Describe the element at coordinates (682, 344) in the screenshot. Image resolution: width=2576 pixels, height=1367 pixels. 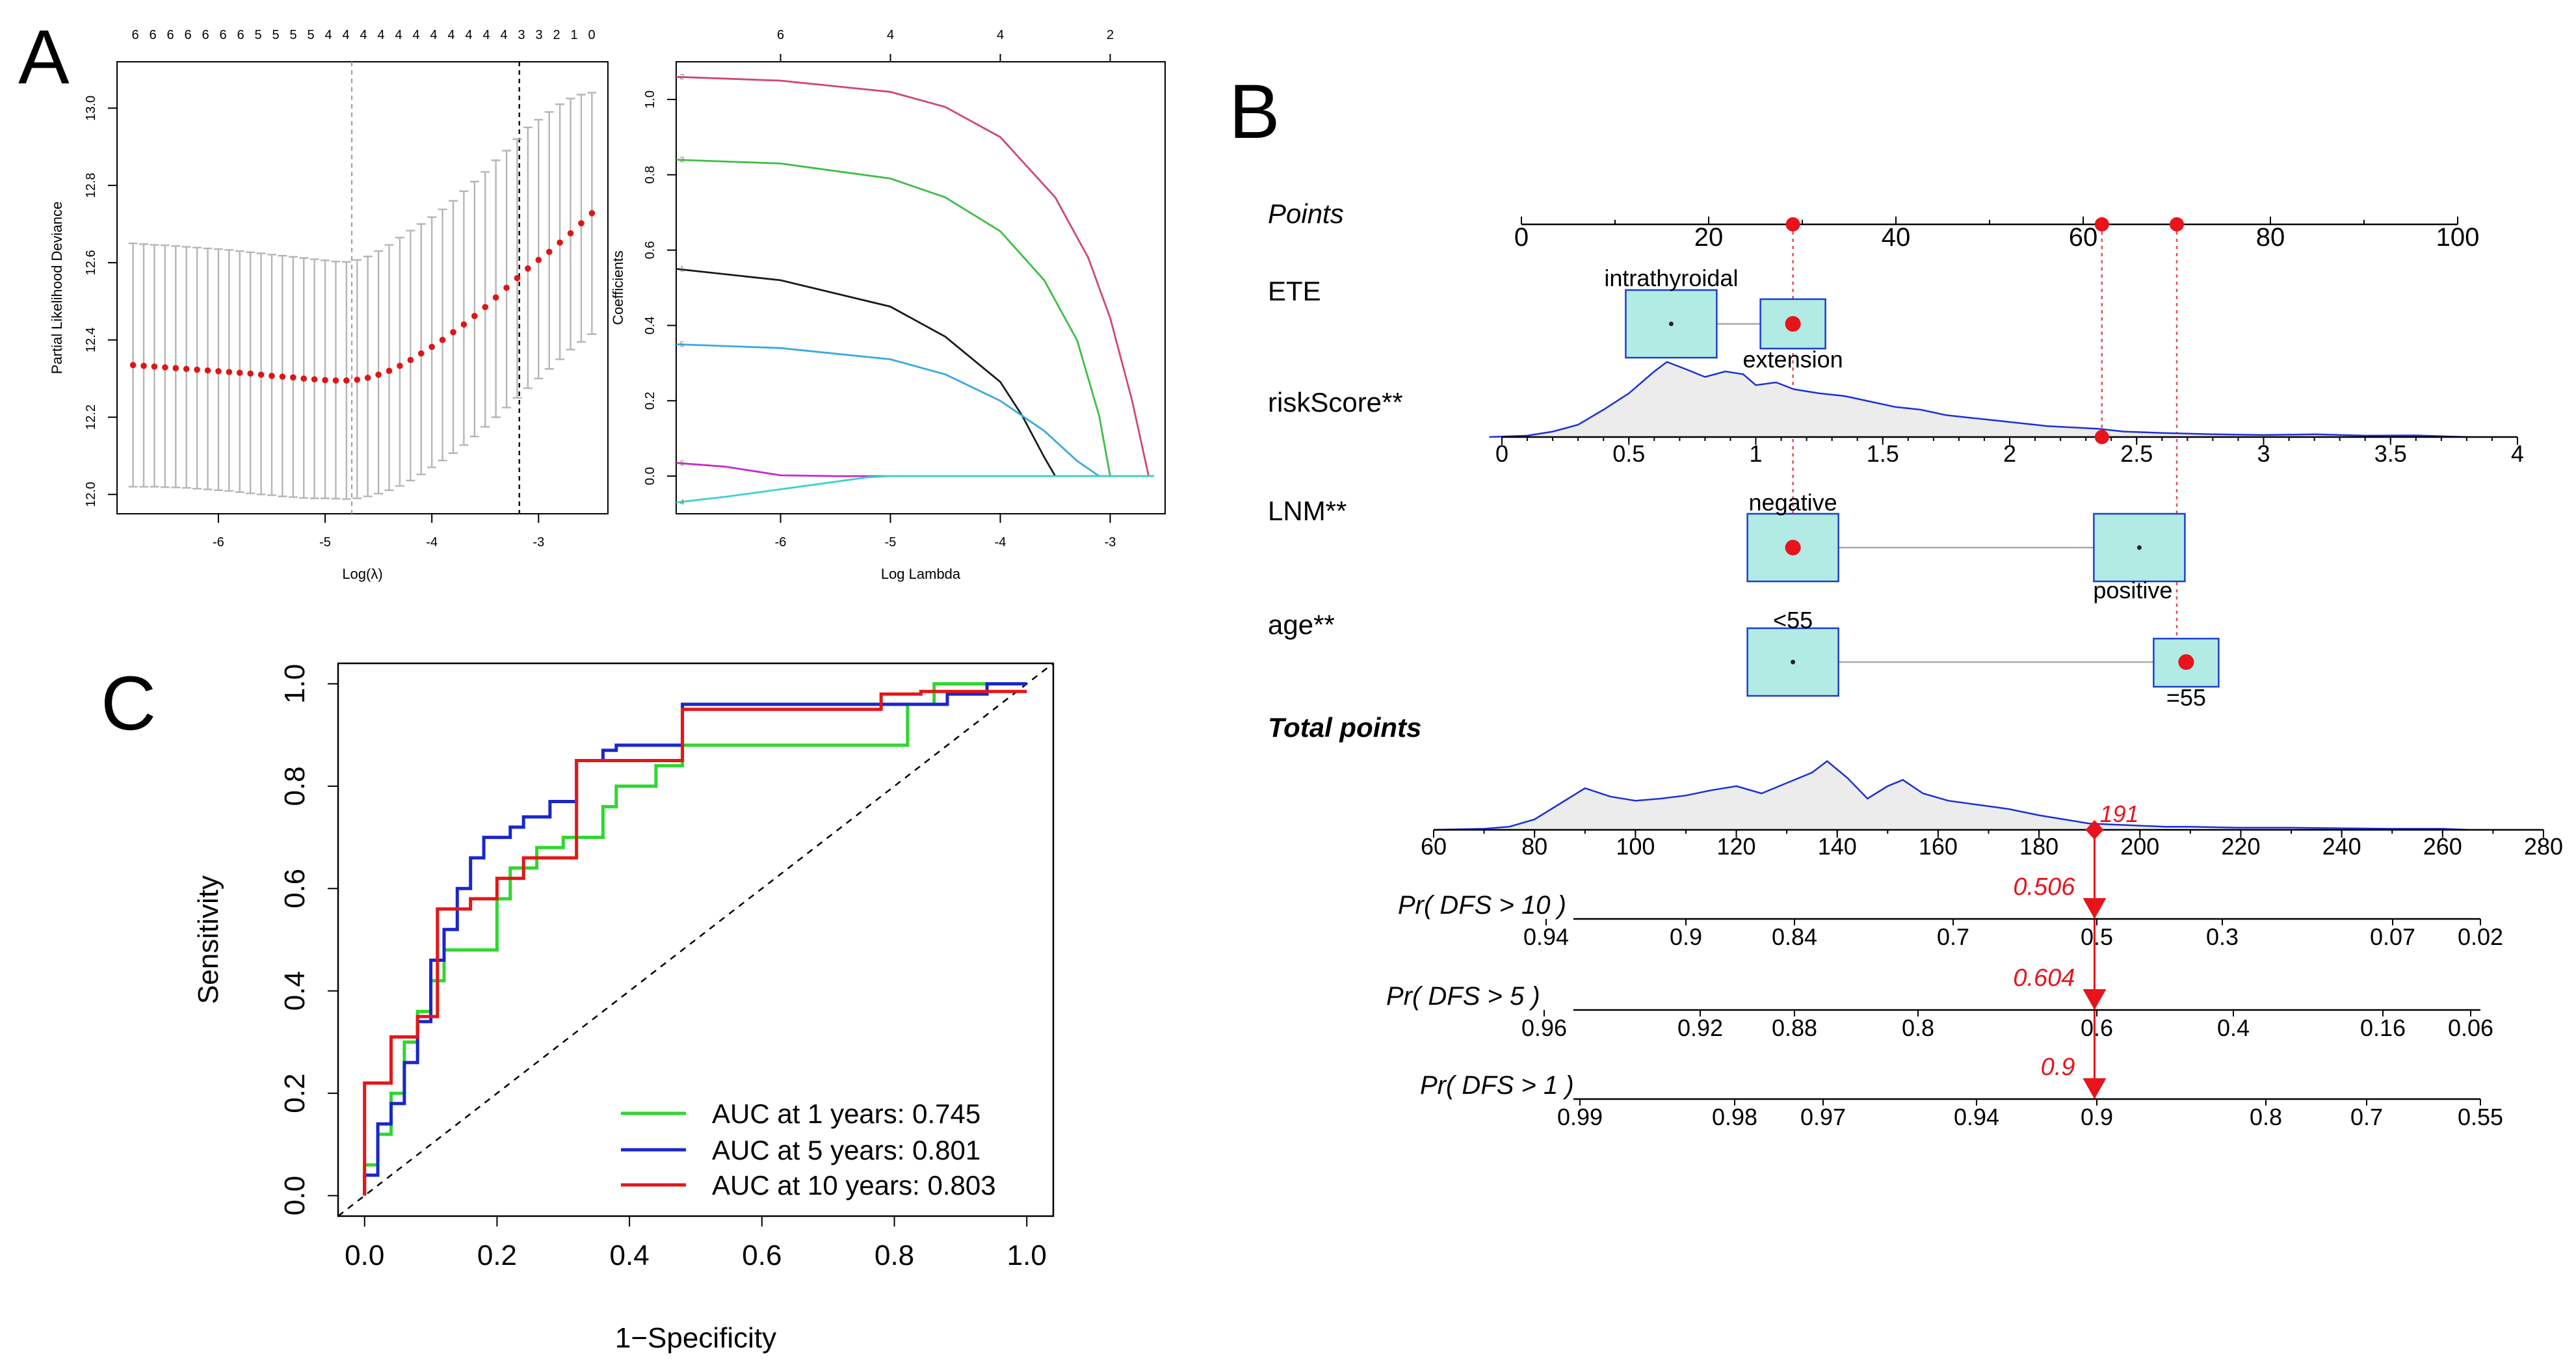
I see `a2-start-mark: 5` at that location.